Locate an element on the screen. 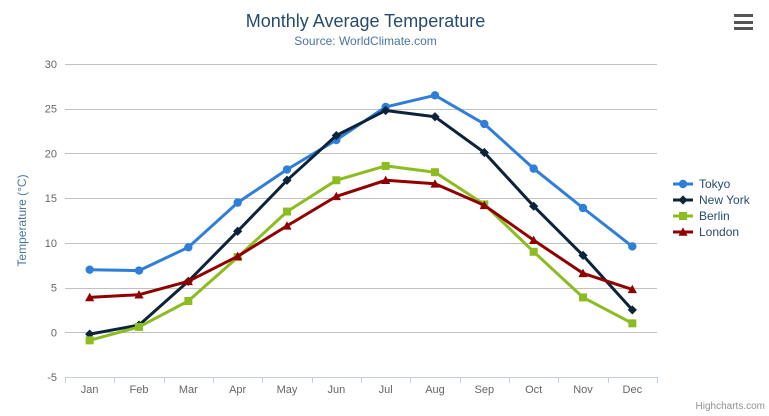 The height and width of the screenshot is (416, 769). x-category-label: Feb is located at coordinates (139, 390).